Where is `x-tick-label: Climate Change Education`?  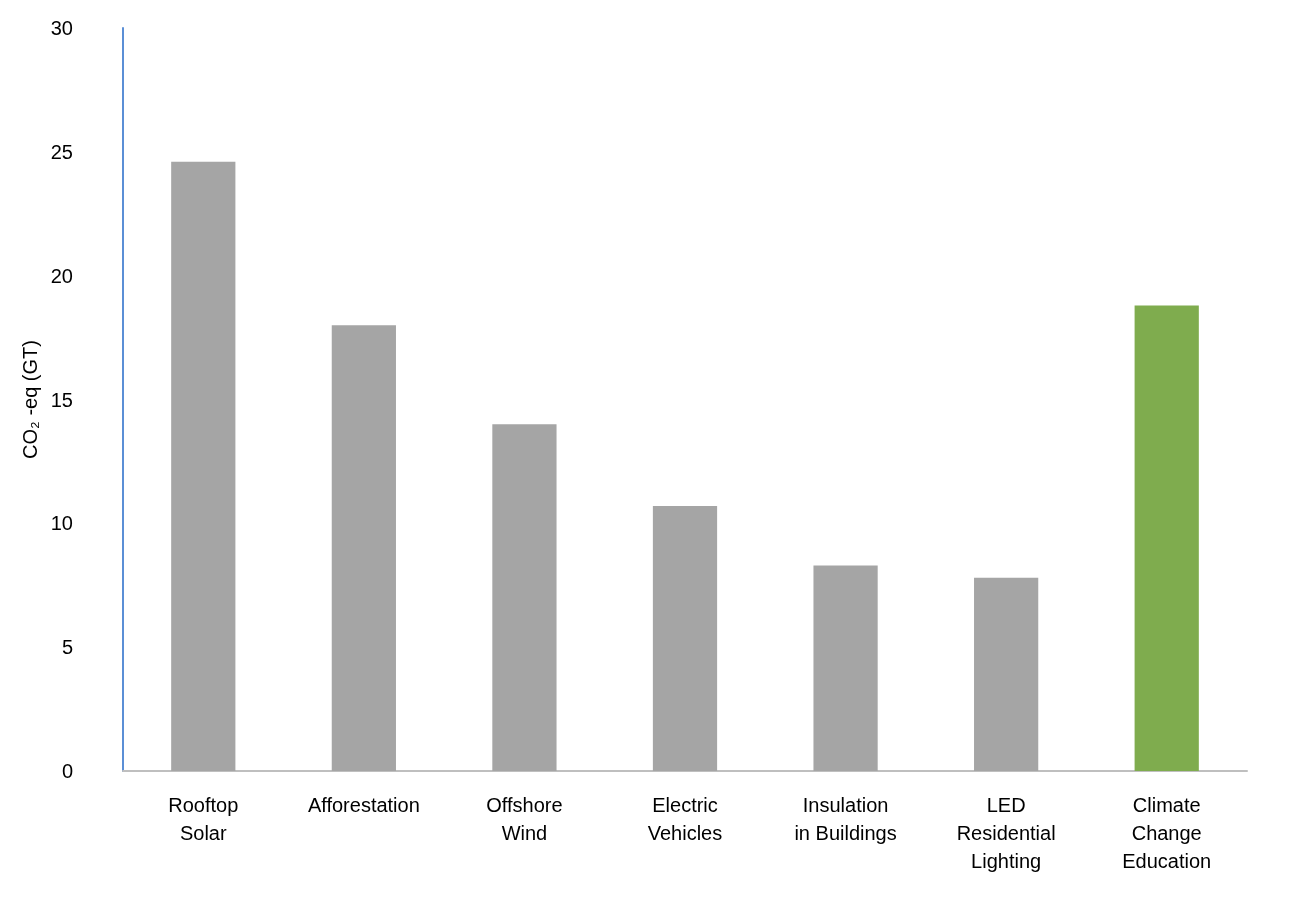 x-tick-label: Climate Change Education is located at coordinates (1167, 833).